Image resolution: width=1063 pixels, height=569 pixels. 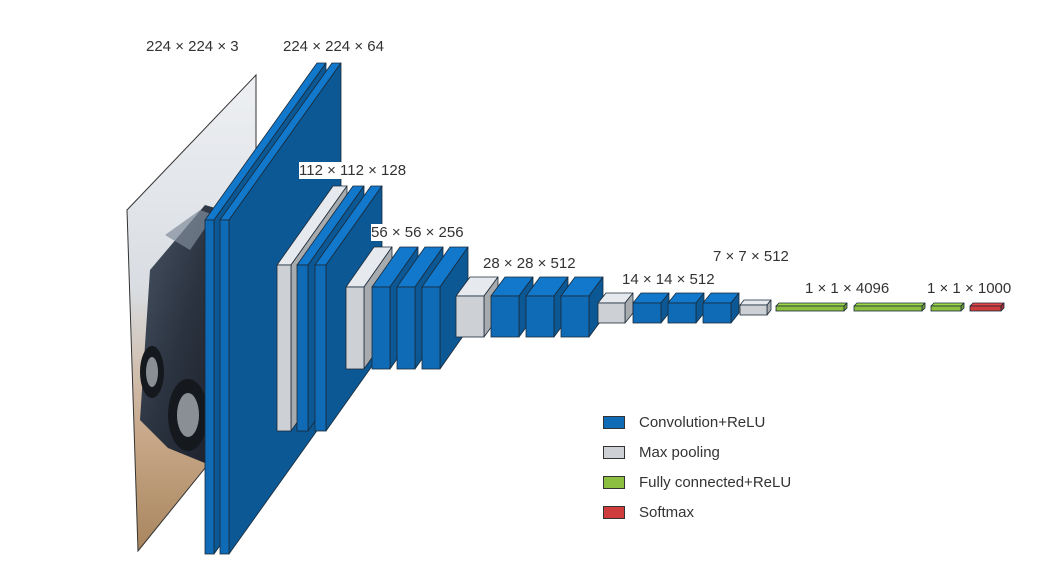 I want to click on conv5-1-layer, so click(x=651, y=308).